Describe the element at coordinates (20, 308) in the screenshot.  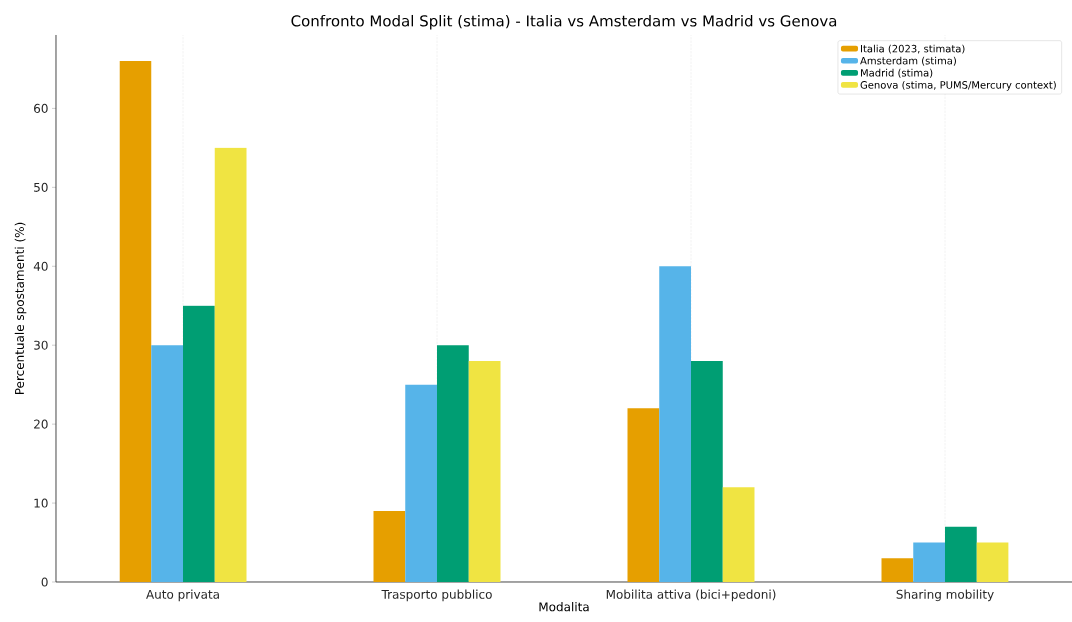
I see `y-axis-title: Percentuale spostamenti (%)` at that location.